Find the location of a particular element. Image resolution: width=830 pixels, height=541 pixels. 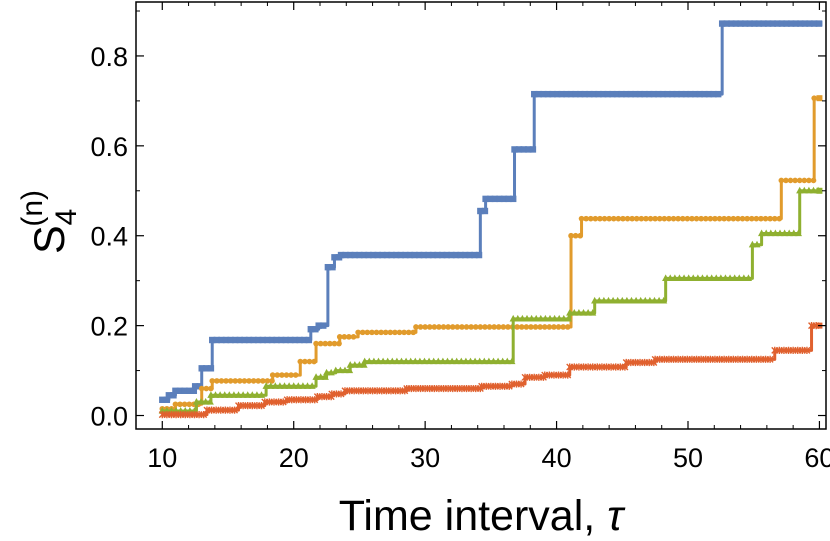

x-tick-label: 40 is located at coordinates (557, 458).